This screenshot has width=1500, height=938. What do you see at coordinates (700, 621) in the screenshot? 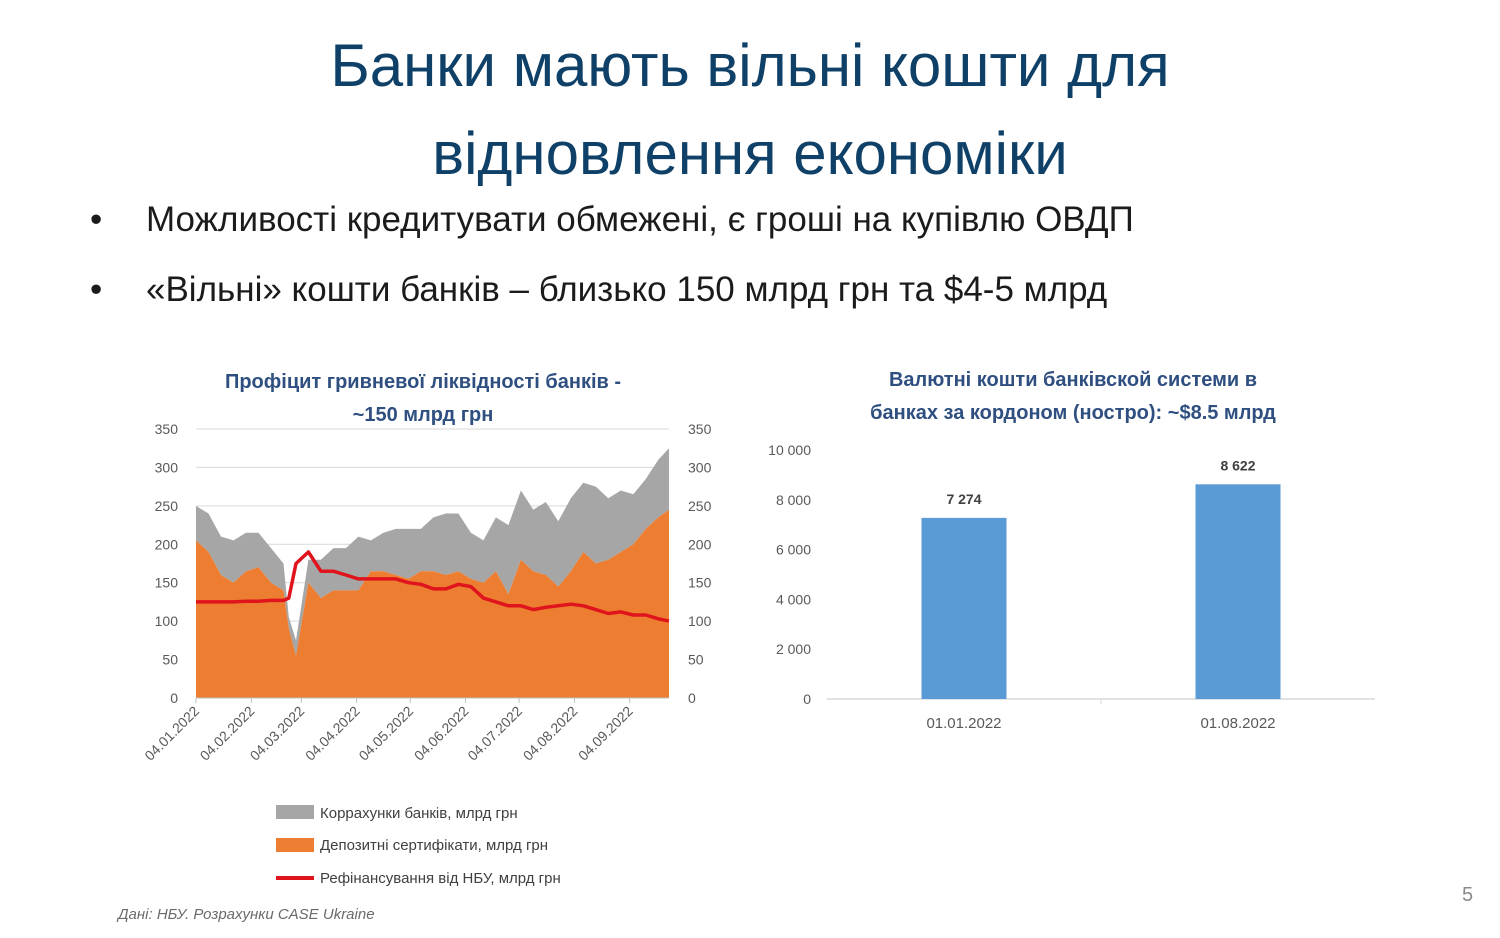
I see `y-tick-label-right: 100` at bounding box center [700, 621].